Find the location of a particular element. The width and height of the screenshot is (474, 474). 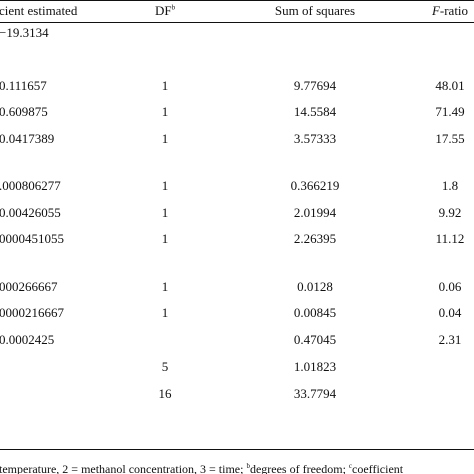

cell-sum-of-squares: 0.47045 is located at coordinates (315, 339).